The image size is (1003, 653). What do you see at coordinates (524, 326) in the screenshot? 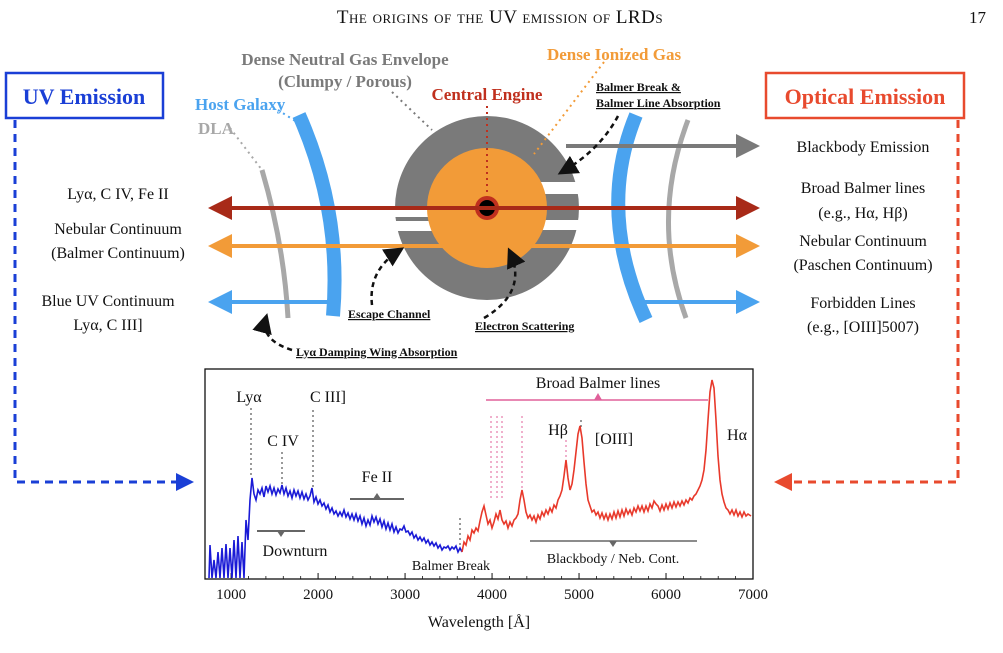
I see `electron-scattering-label: Electron Scattering` at bounding box center [524, 326].